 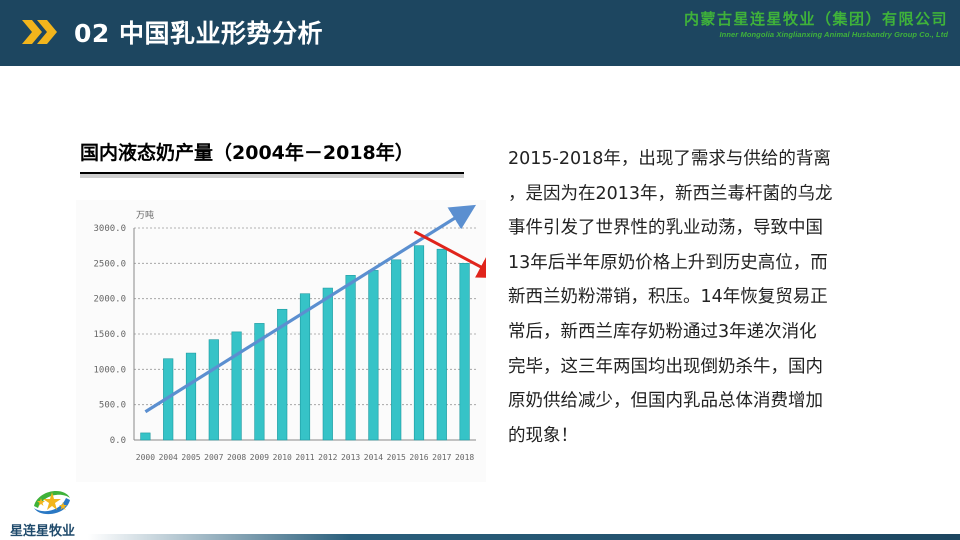 What do you see at coordinates (668, 297) in the screenshot?
I see `paragraph-line: 新西兰奶粉滞销，积压。14年恢复贸易正` at bounding box center [668, 297].